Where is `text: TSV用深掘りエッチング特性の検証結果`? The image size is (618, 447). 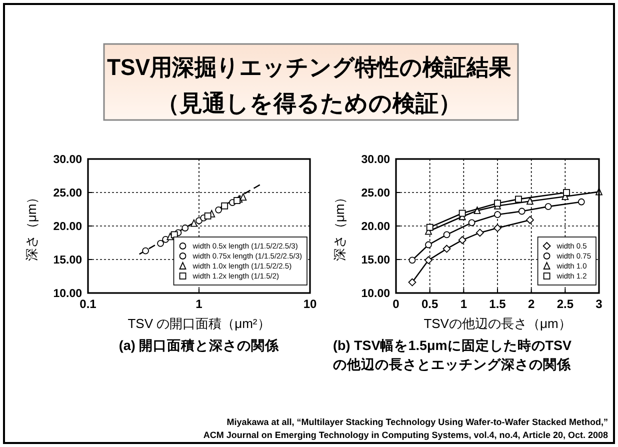 text: TSV用深掘りエッチング特性の検証結果 is located at coordinates (317, 67).